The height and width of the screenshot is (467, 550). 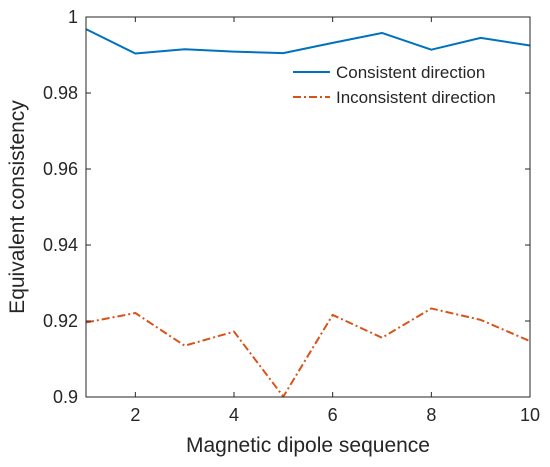 What do you see at coordinates (60, 169) in the screenshot?
I see `y-tick-label: 0.96` at bounding box center [60, 169].